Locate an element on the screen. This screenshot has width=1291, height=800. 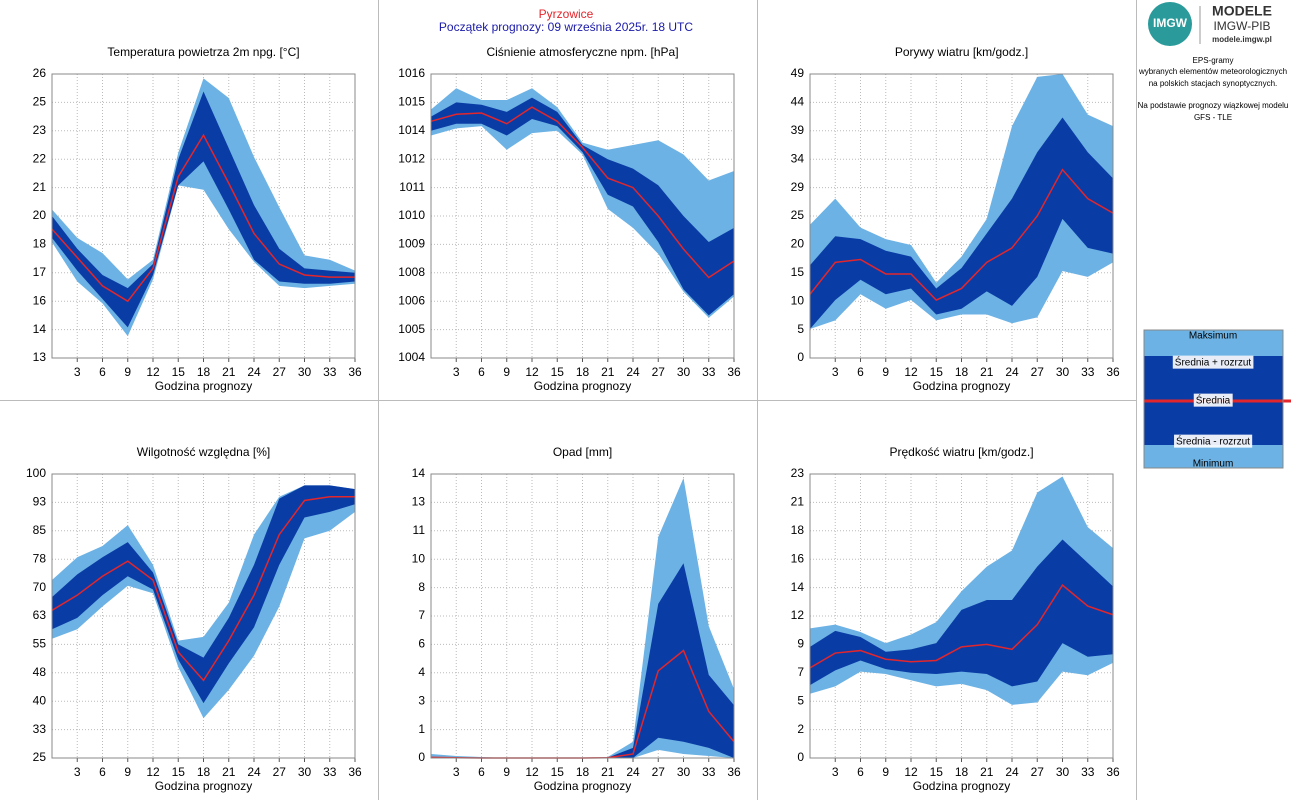
legend-label: Średnia is located at coordinates (1213, 400).